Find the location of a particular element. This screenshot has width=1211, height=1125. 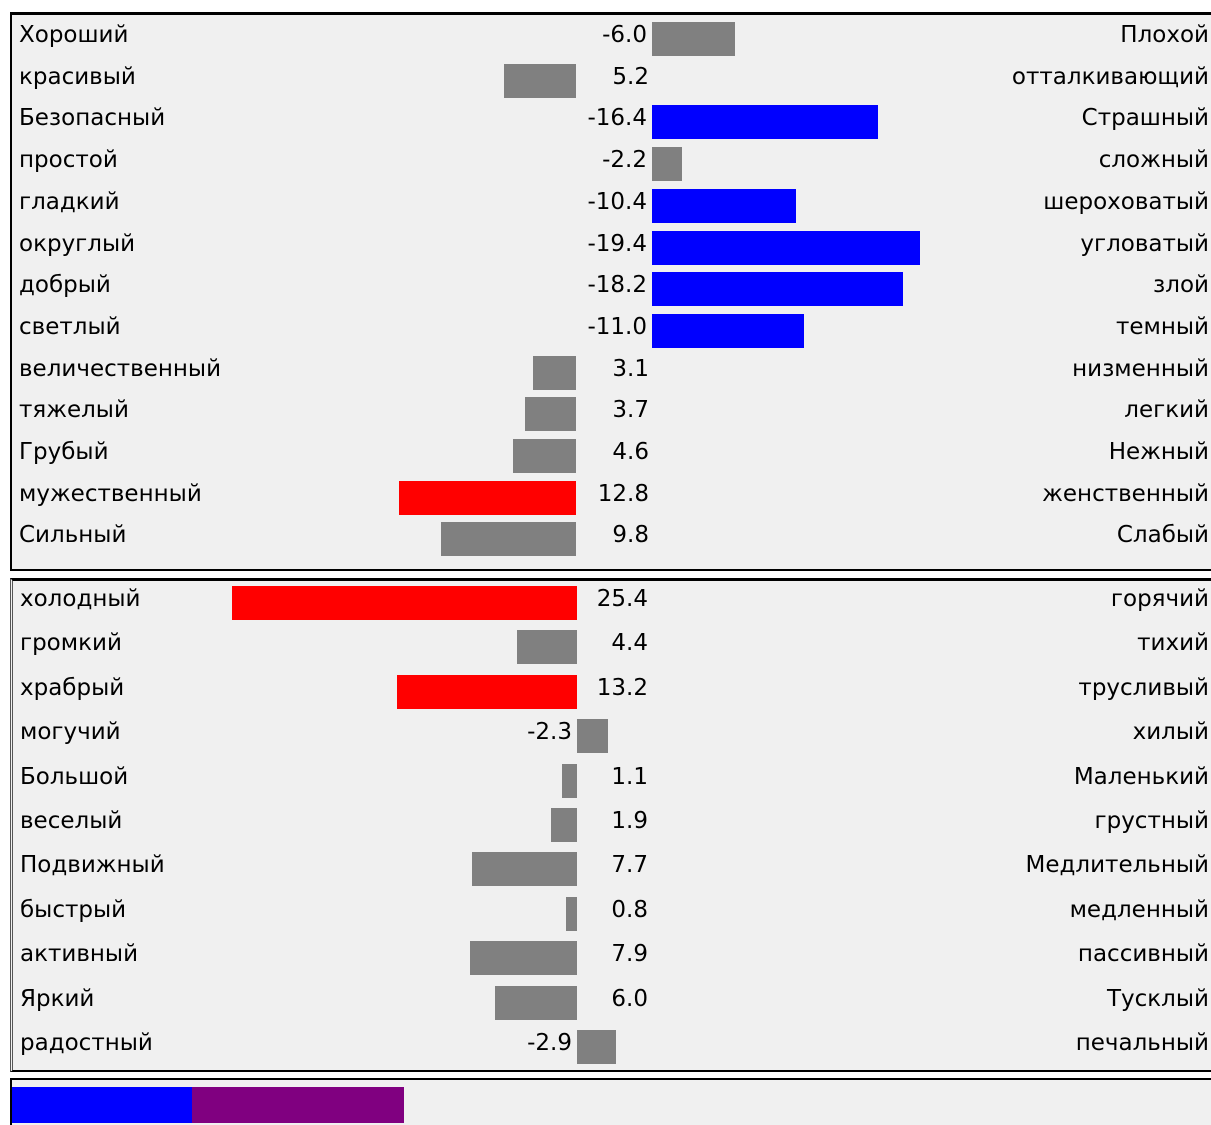

right-pole-label: женственный is located at coordinates (1125, 493).